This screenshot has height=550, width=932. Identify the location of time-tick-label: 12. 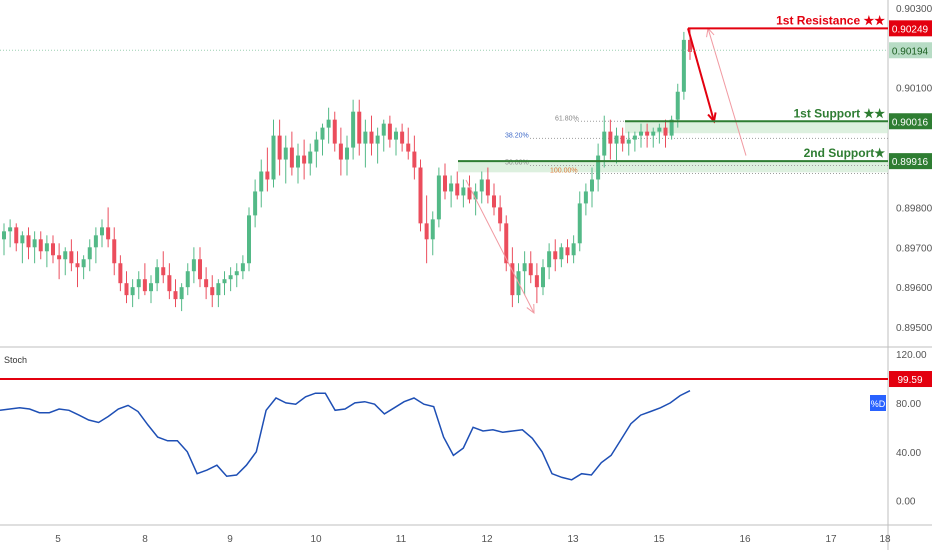
(487, 539).